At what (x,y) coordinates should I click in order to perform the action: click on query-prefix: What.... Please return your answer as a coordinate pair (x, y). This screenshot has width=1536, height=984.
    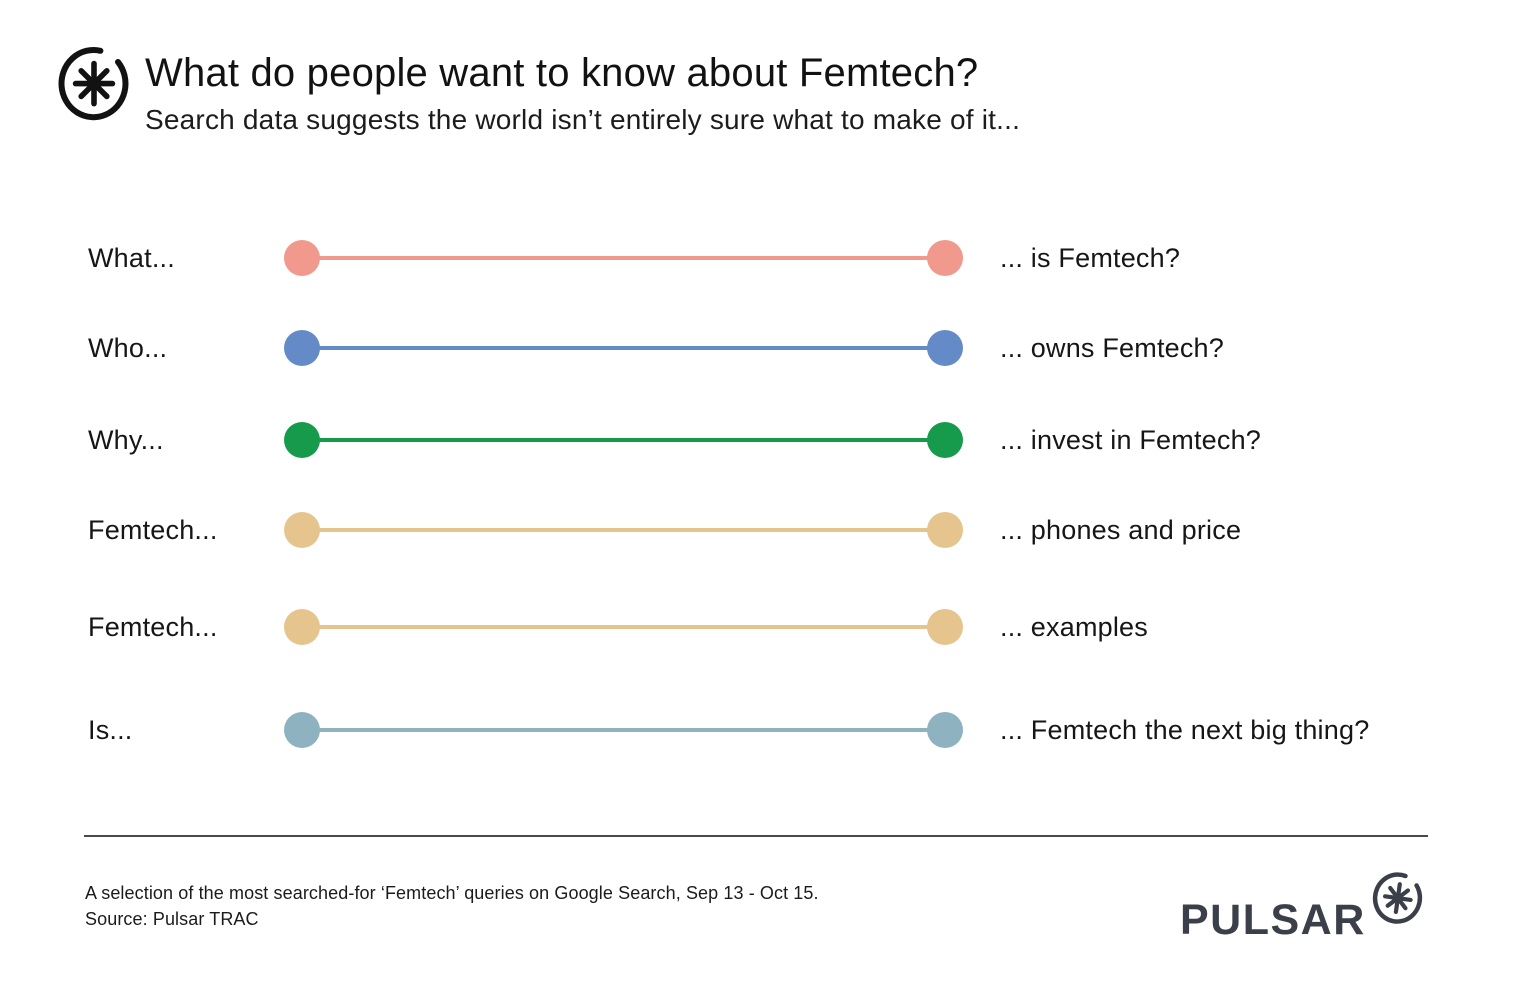
    Looking at the image, I should click on (131, 257).